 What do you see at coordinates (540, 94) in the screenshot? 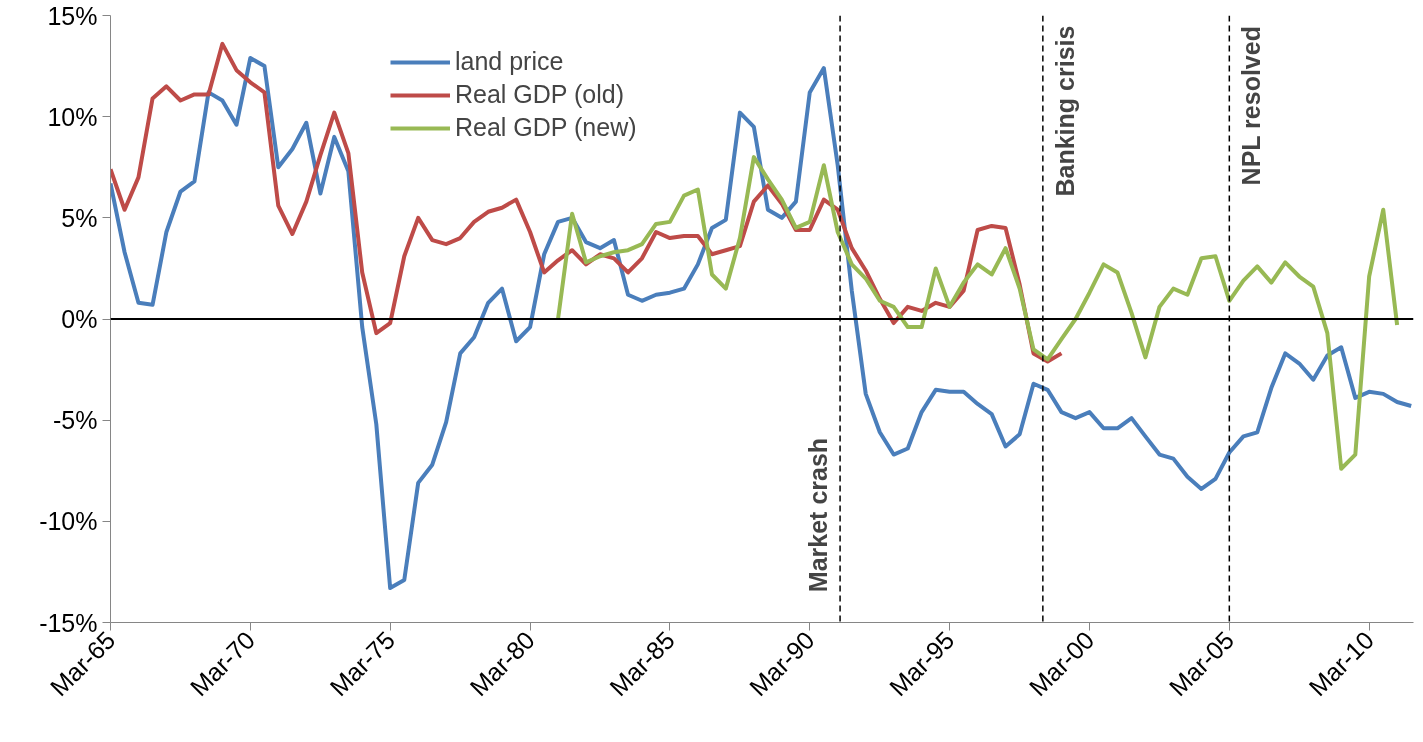
I see `legend-label: Real GDP (old)` at bounding box center [540, 94].